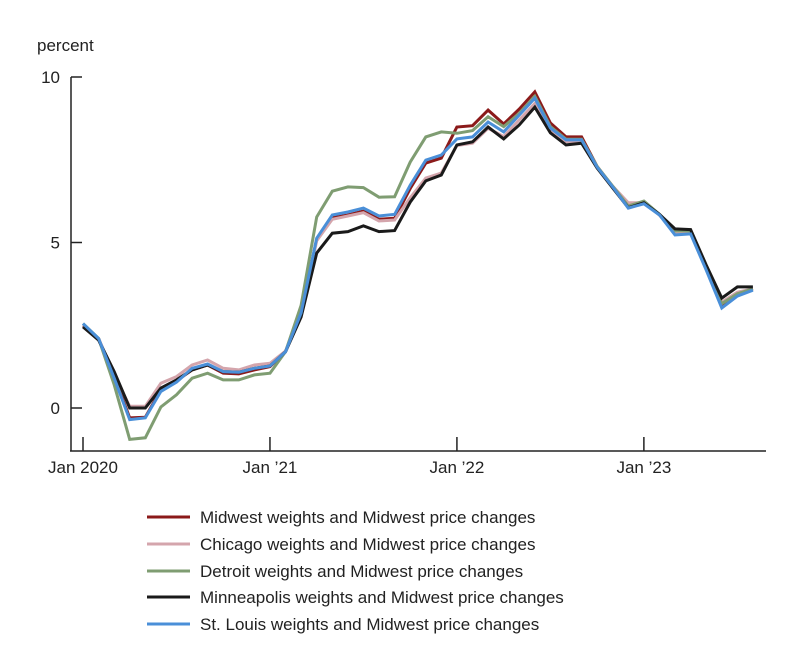 Image resolution: width=800 pixels, height=669 pixels. Describe the element at coordinates (457, 467) in the screenshot. I see `x-tick-label: Jan ’22` at that location.